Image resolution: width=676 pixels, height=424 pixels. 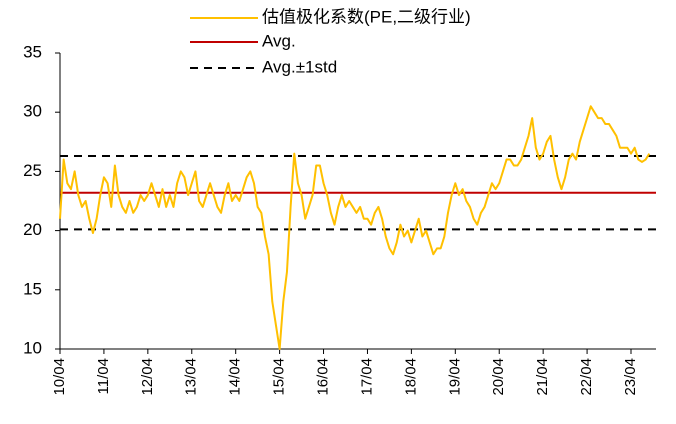 I want to click on x-tick-label: 15/04, so click(x=279, y=377).